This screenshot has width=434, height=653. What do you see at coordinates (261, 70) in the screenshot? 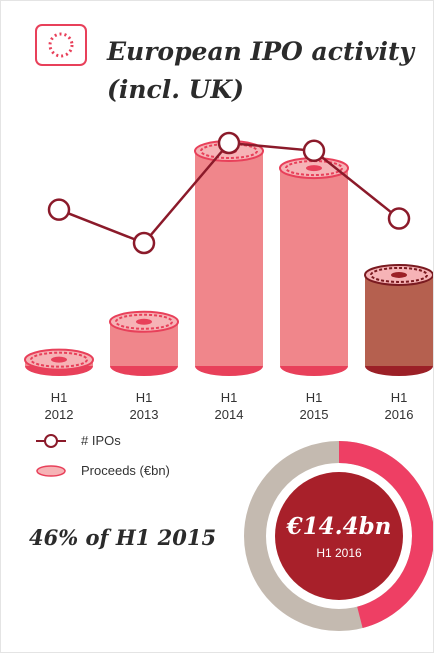
I see `title: European IPO activity (incl. UK)` at bounding box center [261, 70].